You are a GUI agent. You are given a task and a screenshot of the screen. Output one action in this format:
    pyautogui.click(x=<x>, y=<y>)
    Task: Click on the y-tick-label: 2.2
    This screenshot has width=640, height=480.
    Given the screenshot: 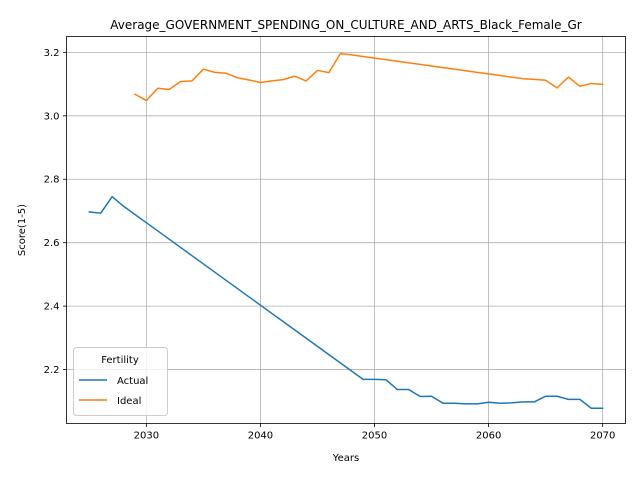 What is the action you would take?
    pyautogui.click(x=52, y=370)
    